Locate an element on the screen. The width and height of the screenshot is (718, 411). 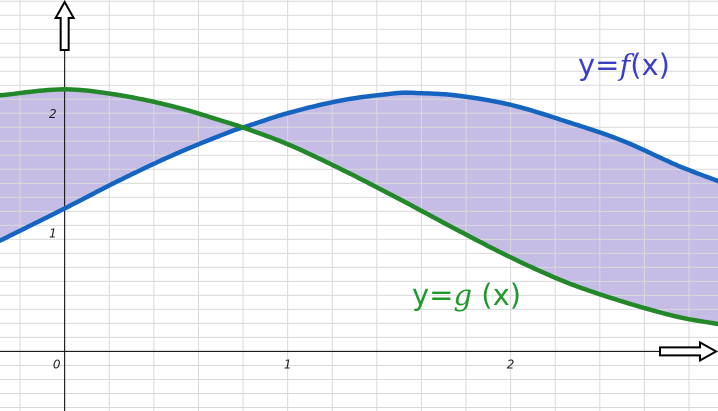
x-tick-label: 1 is located at coordinates (288, 364).